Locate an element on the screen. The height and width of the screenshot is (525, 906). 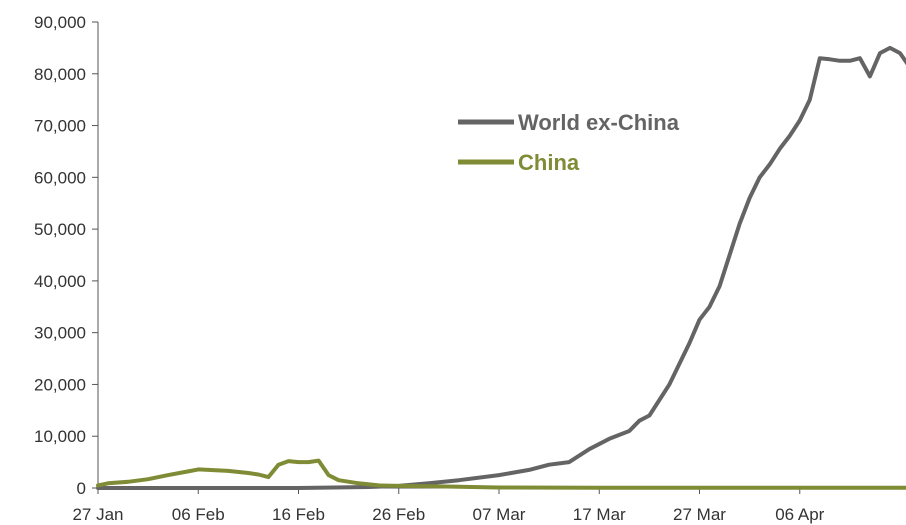
y-tick-label: 20,000 is located at coordinates (60, 384).